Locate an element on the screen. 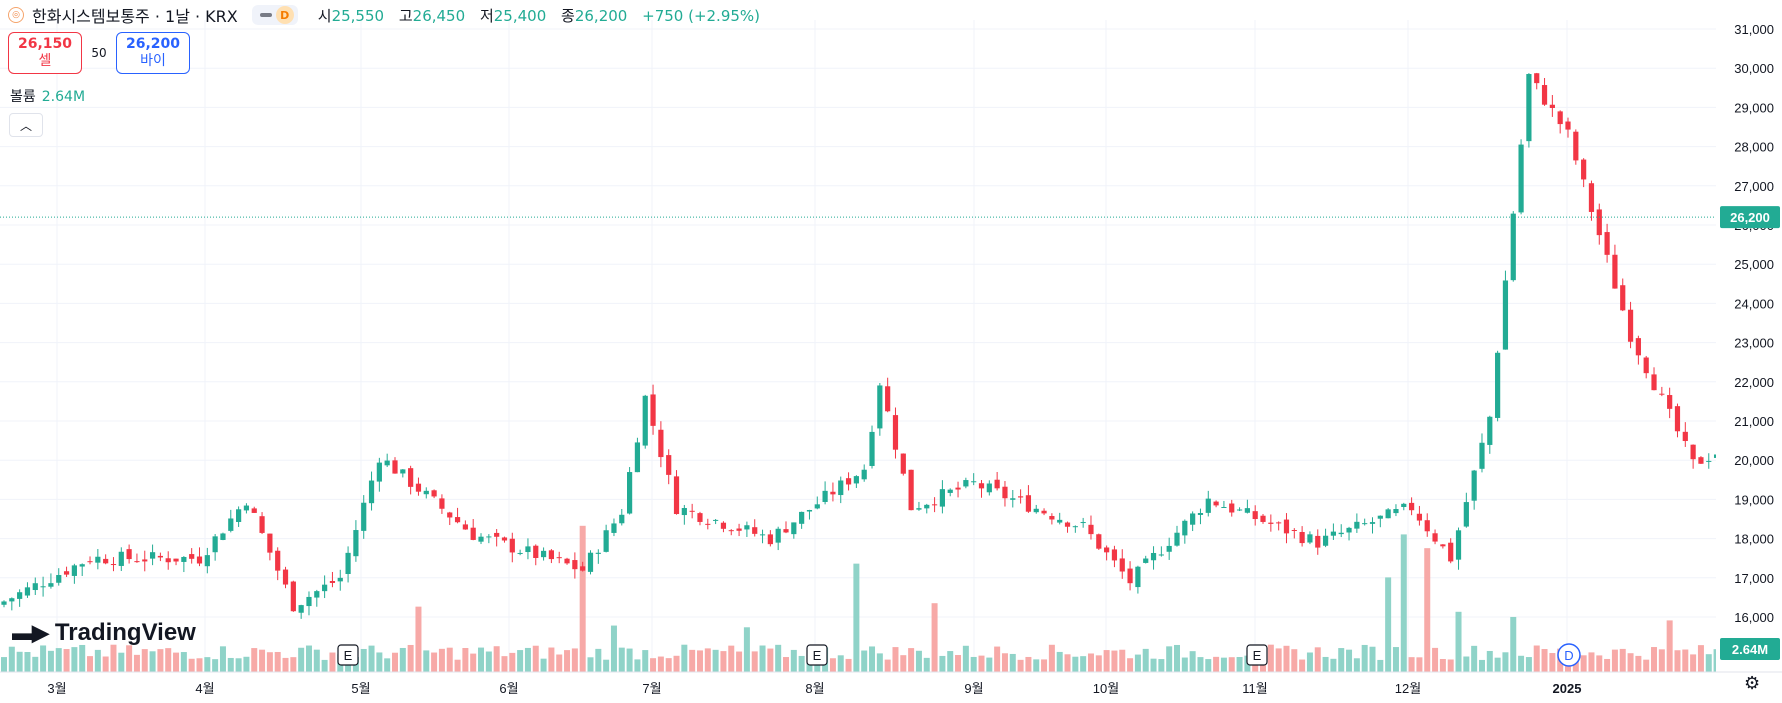 This screenshot has height=703, width=1782. price-tick-label: 29,000 is located at coordinates (1754, 107).